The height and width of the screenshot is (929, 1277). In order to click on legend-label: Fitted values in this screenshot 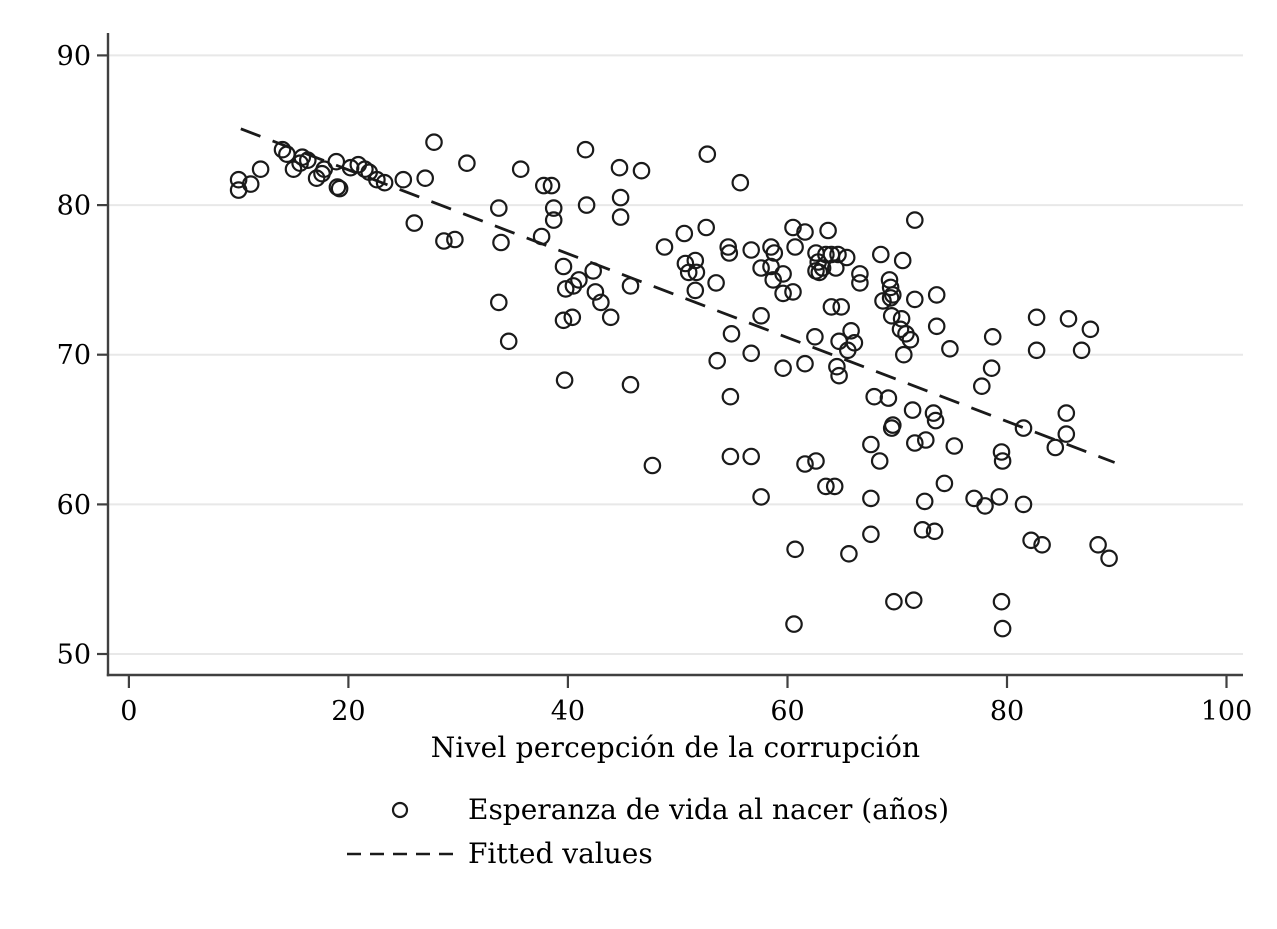, I will do `click(560, 853)`.